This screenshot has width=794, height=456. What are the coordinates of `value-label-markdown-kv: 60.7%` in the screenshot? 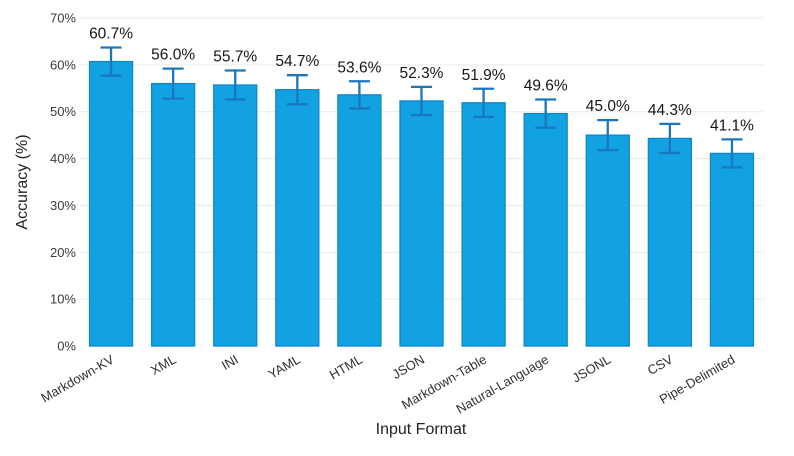 It's located at (111, 34).